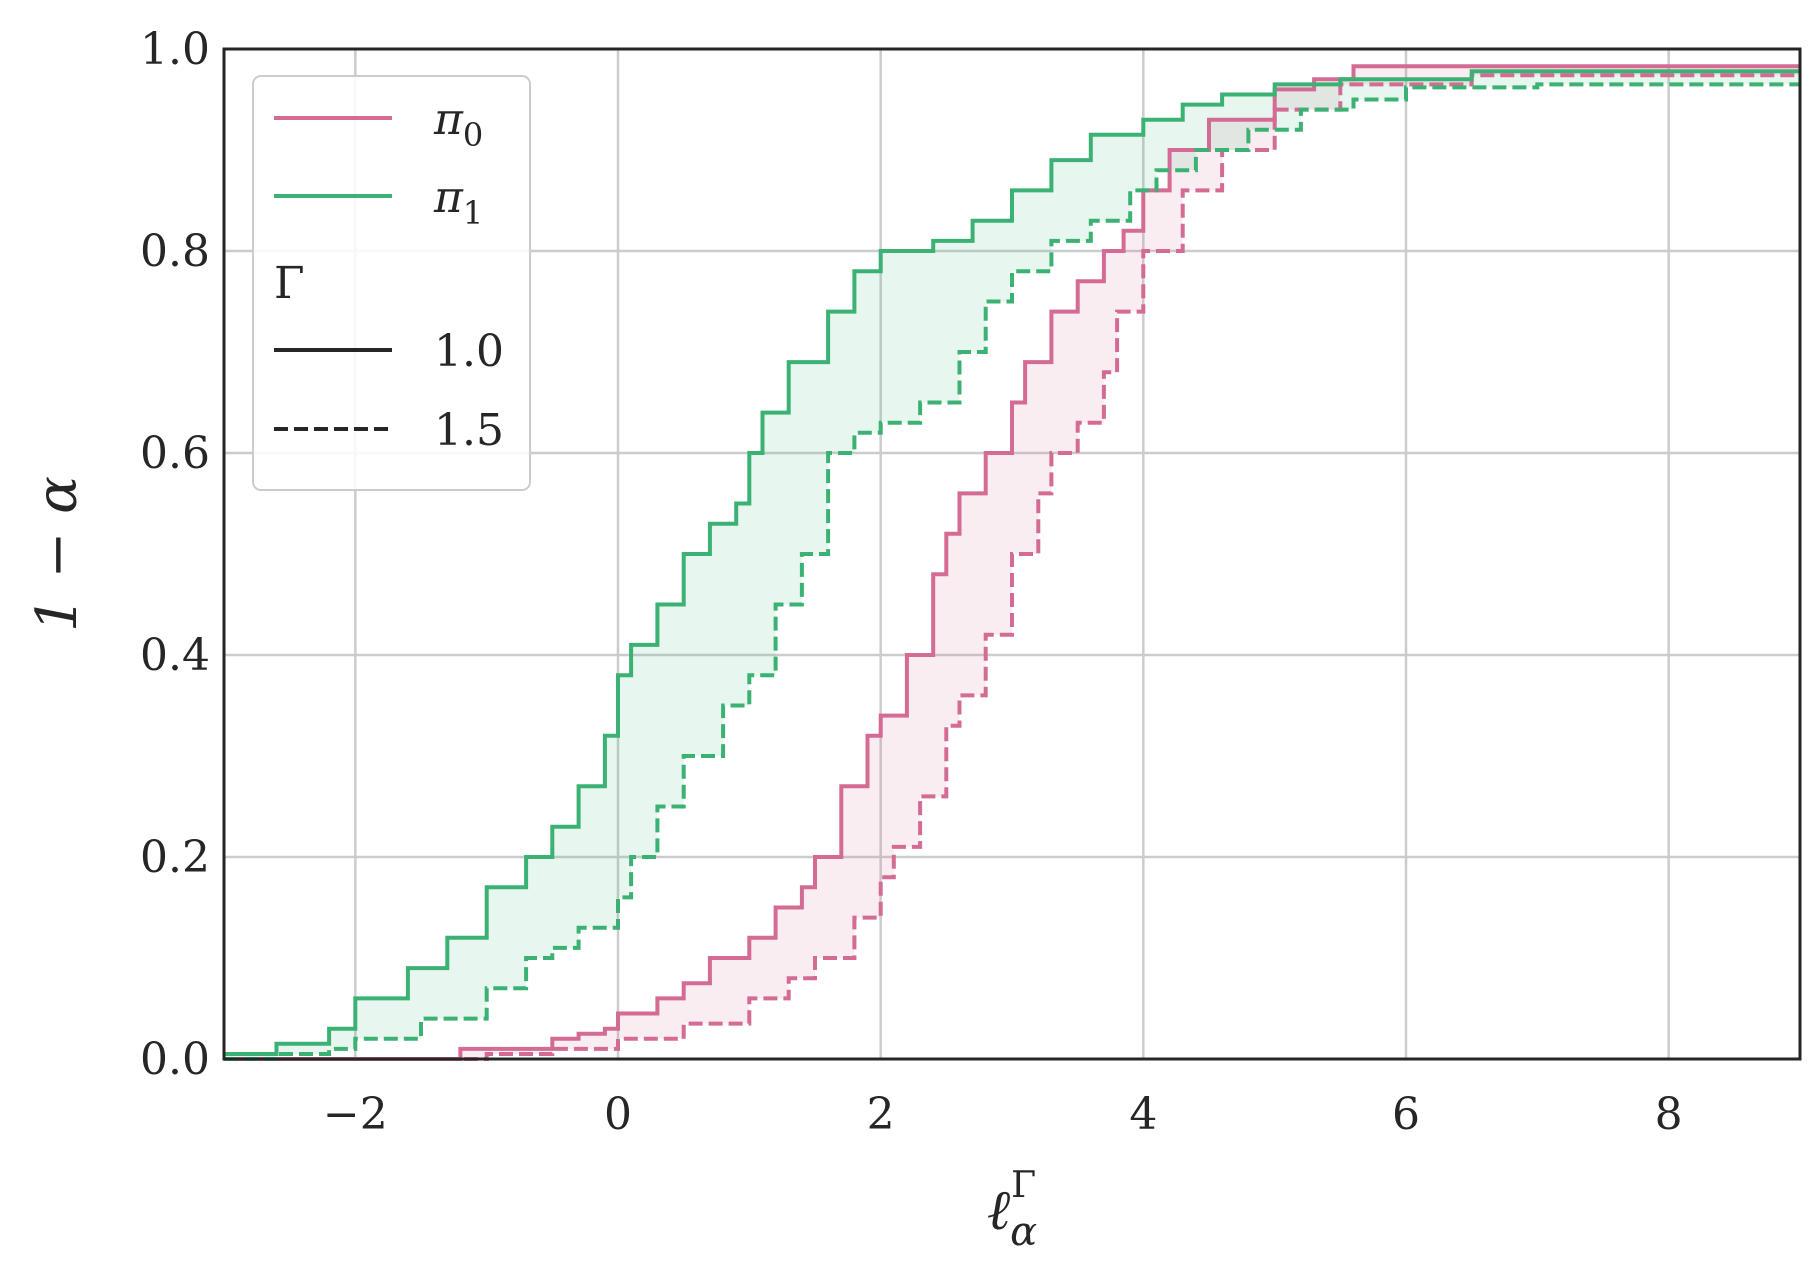  I want to click on legend-label-pi-1: π1, so click(458, 202).